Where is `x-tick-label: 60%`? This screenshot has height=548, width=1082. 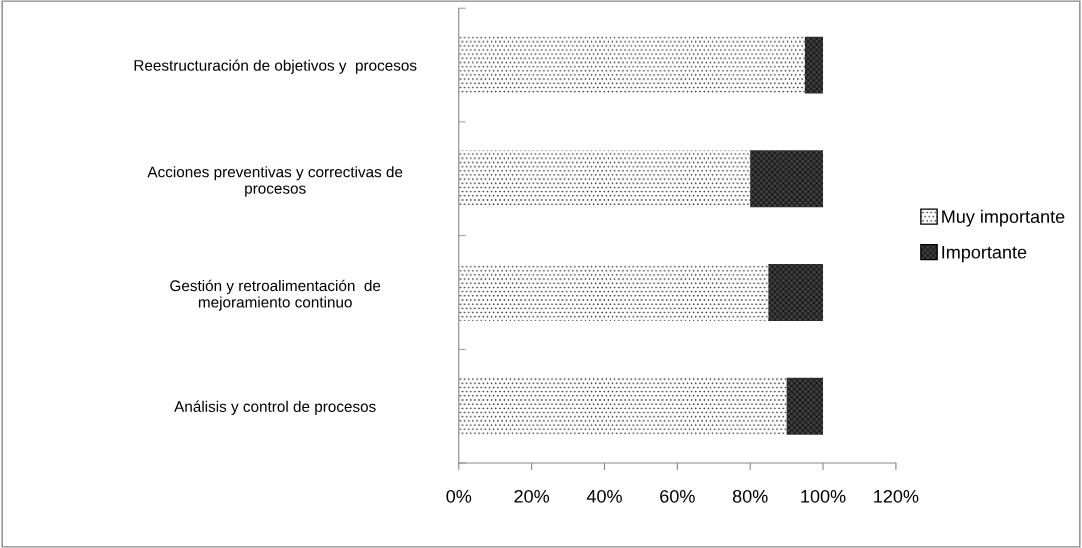 x-tick-label: 60% is located at coordinates (677, 496).